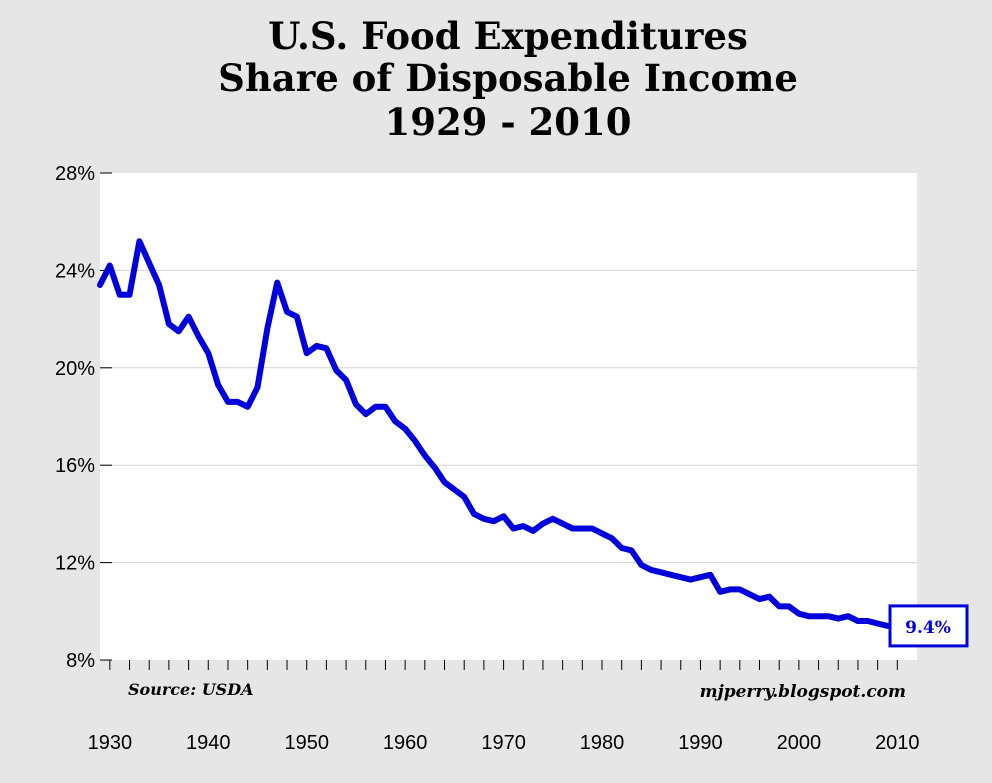  I want to click on y-tick-label: 16%, so click(75, 466).